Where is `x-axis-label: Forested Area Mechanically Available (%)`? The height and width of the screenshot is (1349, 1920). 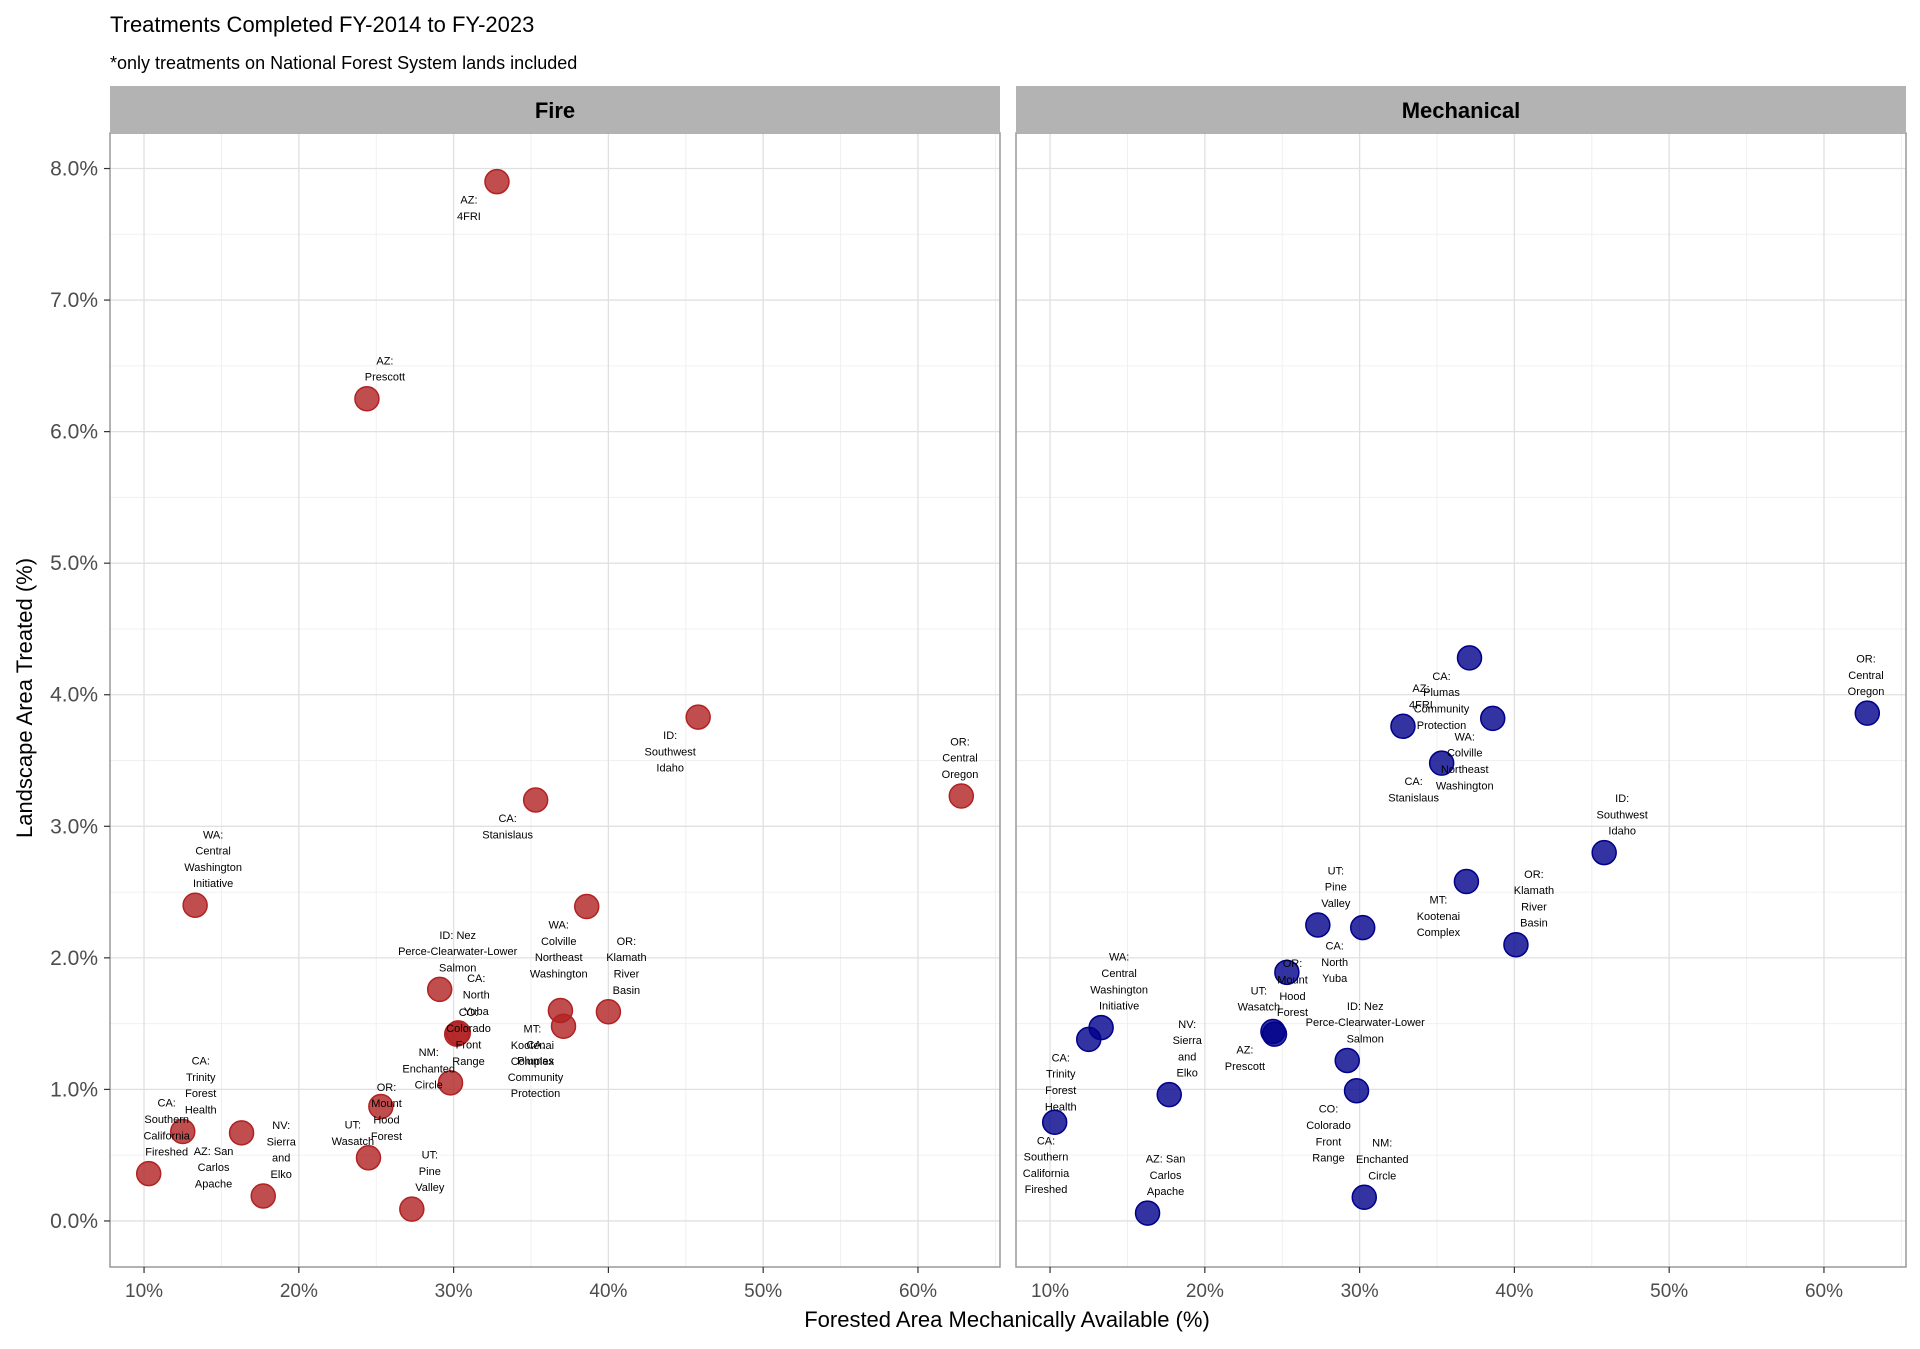 x-axis-label: Forested Area Mechanically Available (%) is located at coordinates (1007, 1319).